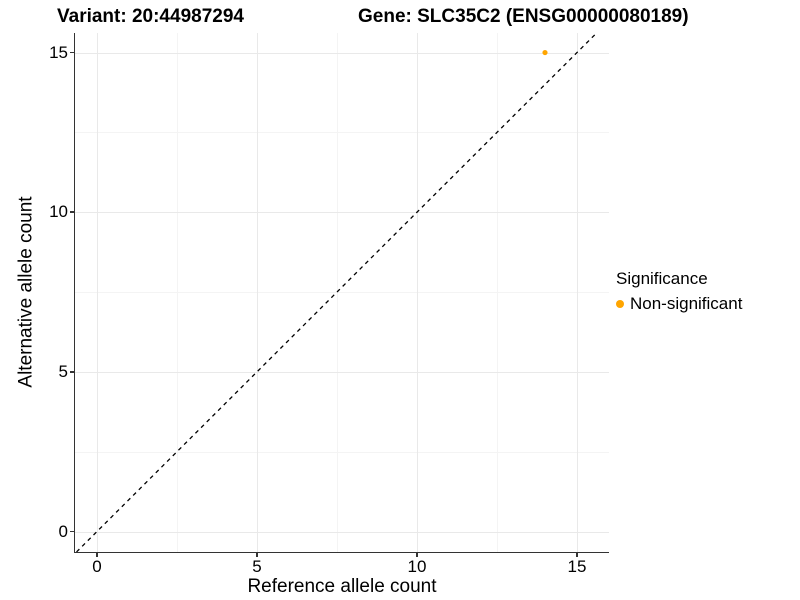  I want to click on legend-point-icon, so click(620, 304).